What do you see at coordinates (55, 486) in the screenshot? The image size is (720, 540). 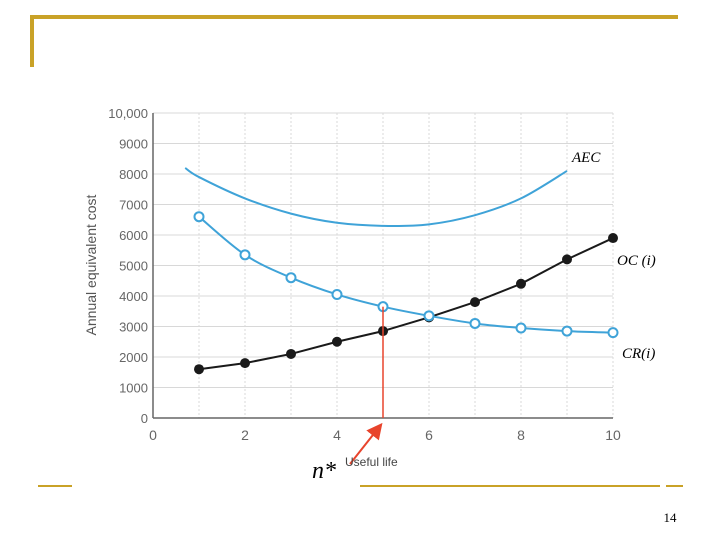 I see `bottom-bar-left` at bounding box center [55, 486].